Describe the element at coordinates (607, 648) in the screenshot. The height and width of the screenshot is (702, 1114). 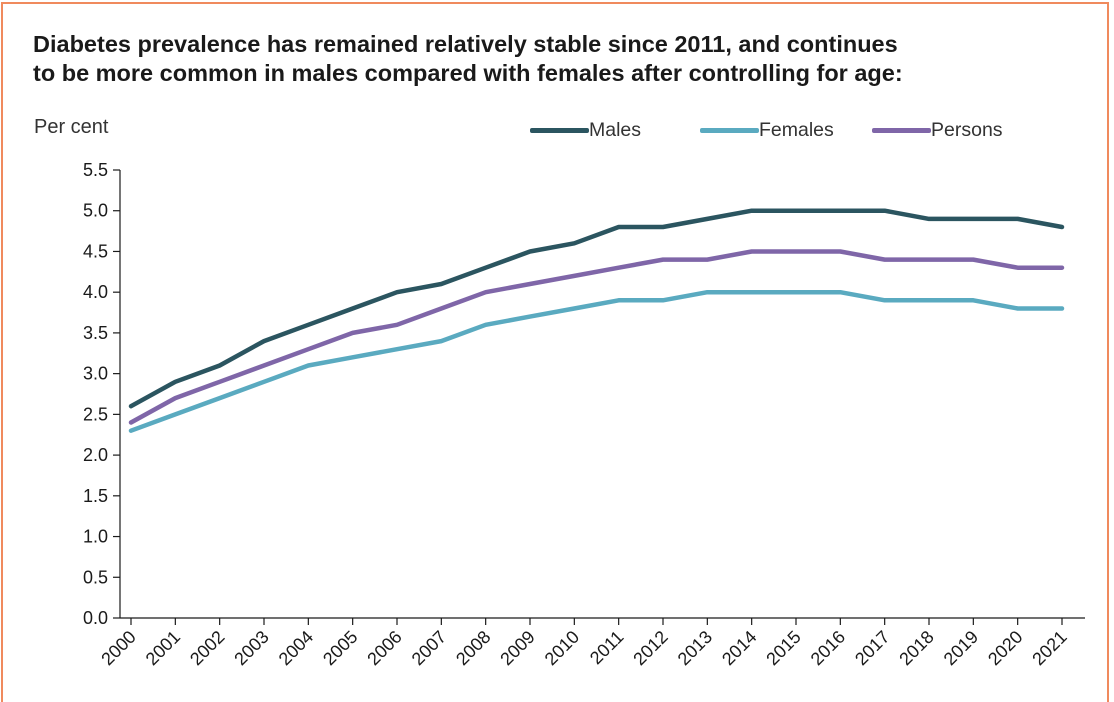
I see `x-tick-label: 2011` at that location.